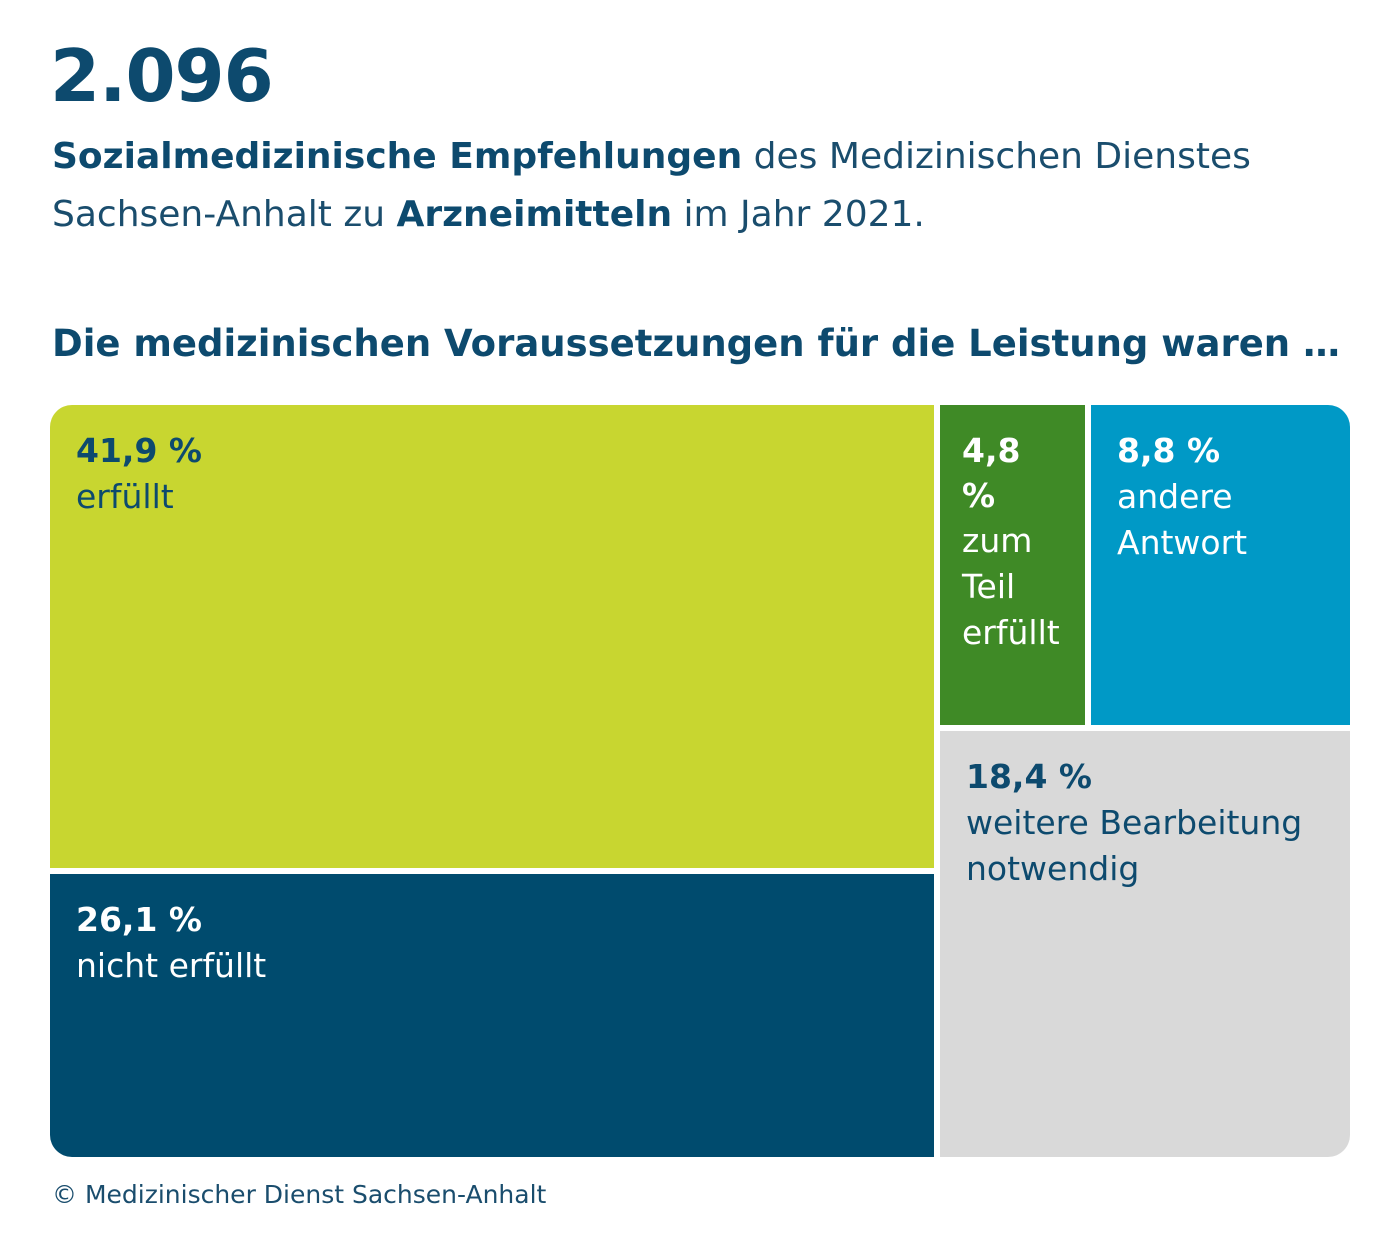 Image resolution: width=1400 pixels, height=1257 pixels. I want to click on tile-category-label: zum Teil erfüllt, so click(1011, 587).